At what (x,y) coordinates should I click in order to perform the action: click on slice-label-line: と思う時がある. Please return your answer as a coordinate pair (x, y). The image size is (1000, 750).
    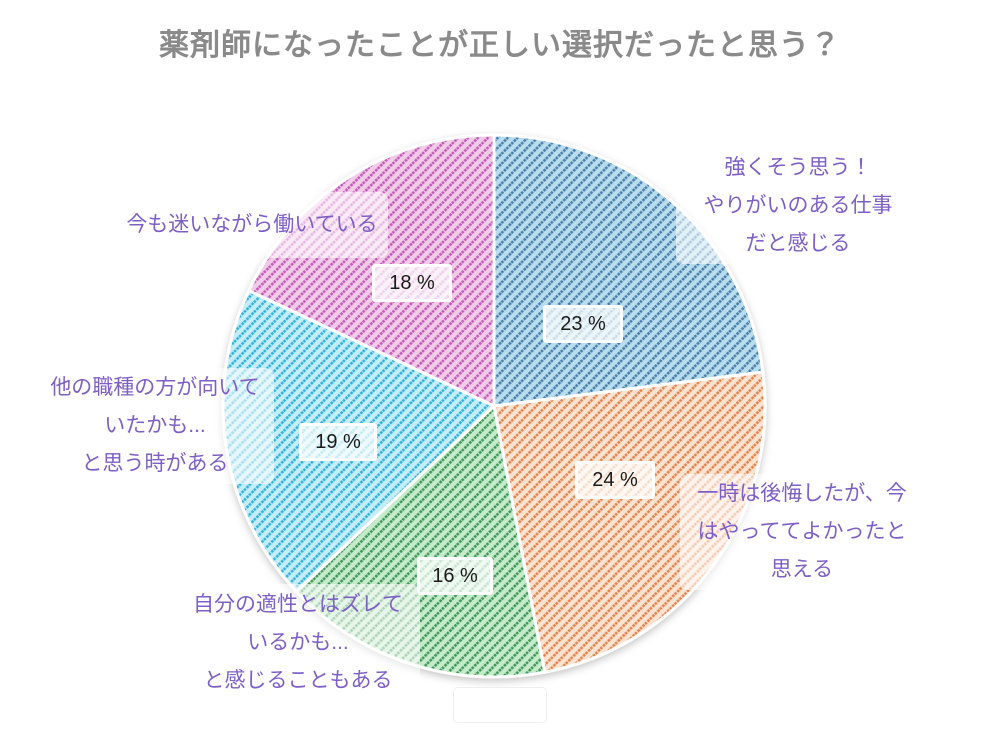
    Looking at the image, I should click on (155, 463).